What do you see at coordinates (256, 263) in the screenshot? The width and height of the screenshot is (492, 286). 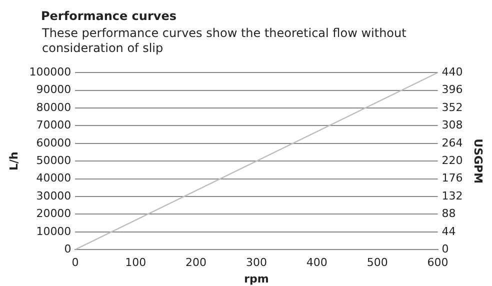 I see `x-tick-label: 300` at bounding box center [256, 263].